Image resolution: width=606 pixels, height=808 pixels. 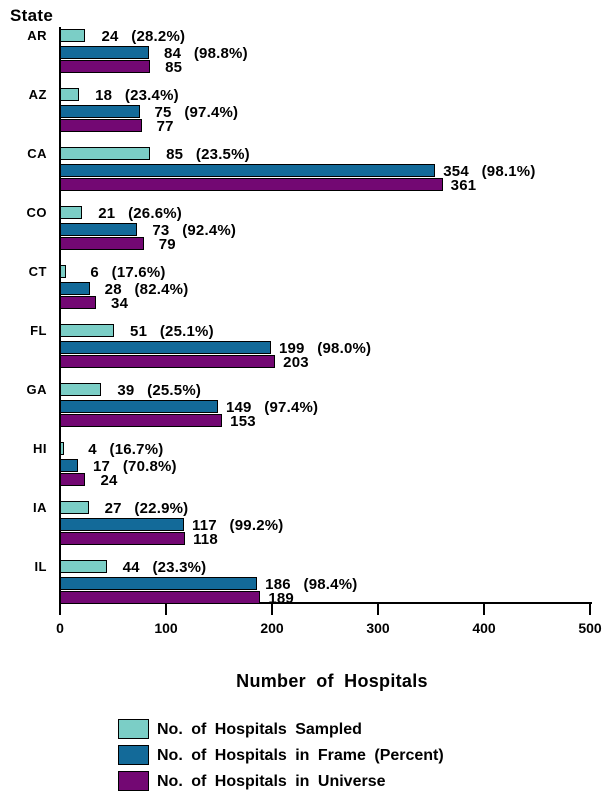 I want to click on bar-value-az-frame: 75 (97.4%), so click(x=196, y=112).